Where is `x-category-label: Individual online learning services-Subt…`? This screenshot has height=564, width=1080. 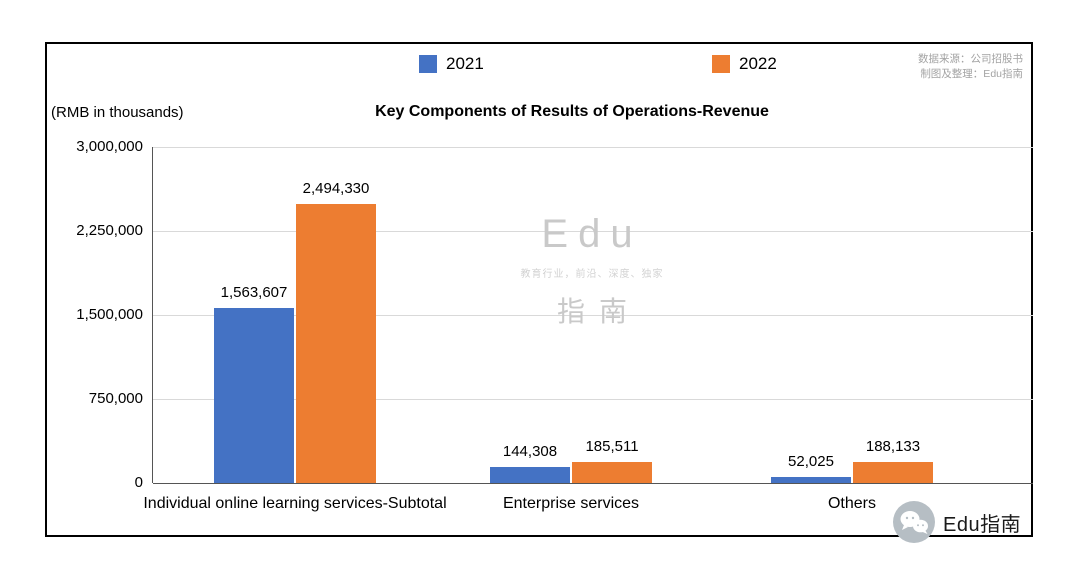 x-category-label: Individual online learning services-Subt… is located at coordinates (295, 503).